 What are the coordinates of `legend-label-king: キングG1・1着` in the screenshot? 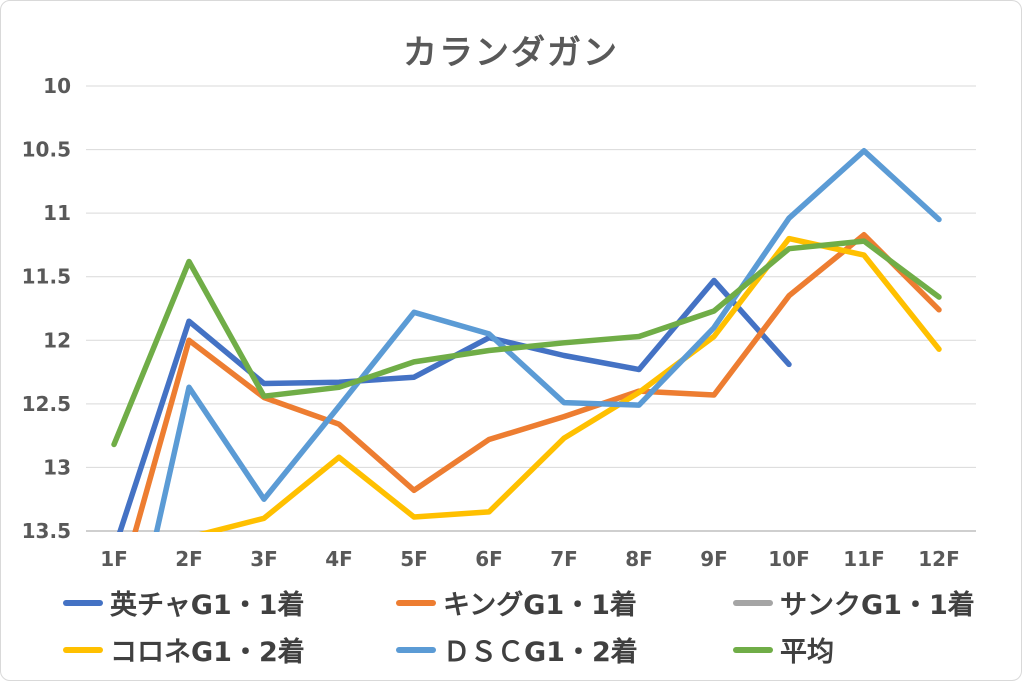 It's located at (540, 605).